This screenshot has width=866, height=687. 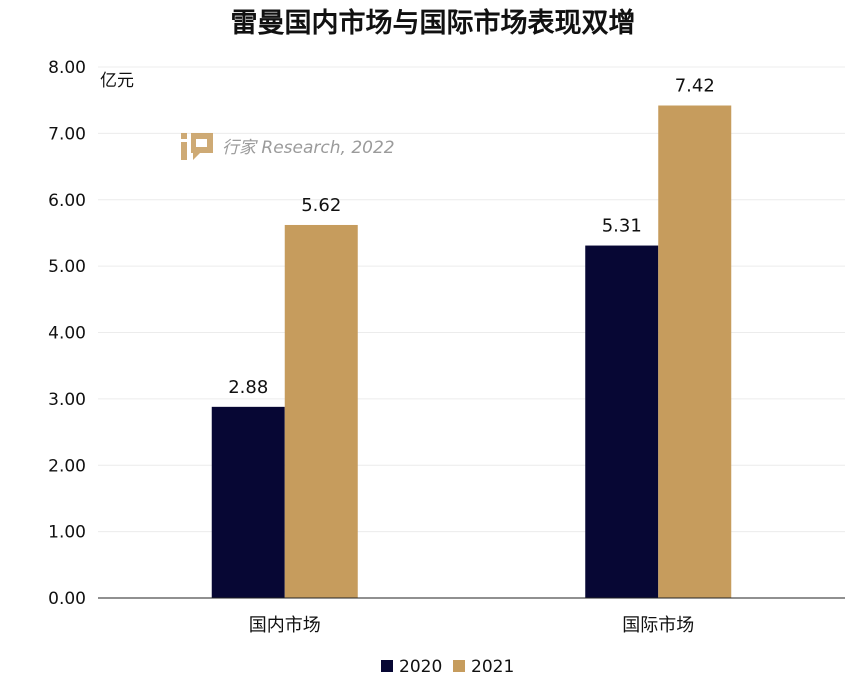 I want to click on watermark-text: 行家 Research, 2022, so click(x=308, y=148).